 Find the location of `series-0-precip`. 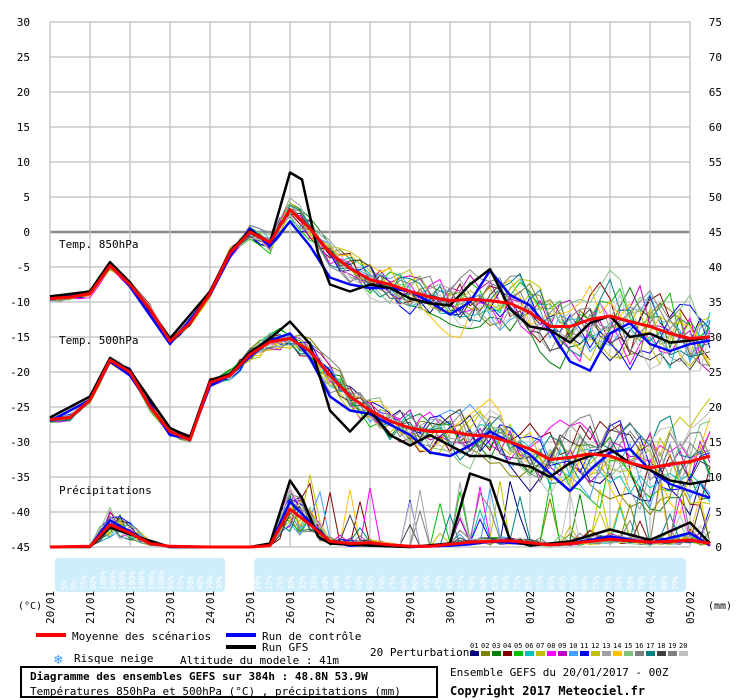

series-0-precip is located at coordinates (380, 528).